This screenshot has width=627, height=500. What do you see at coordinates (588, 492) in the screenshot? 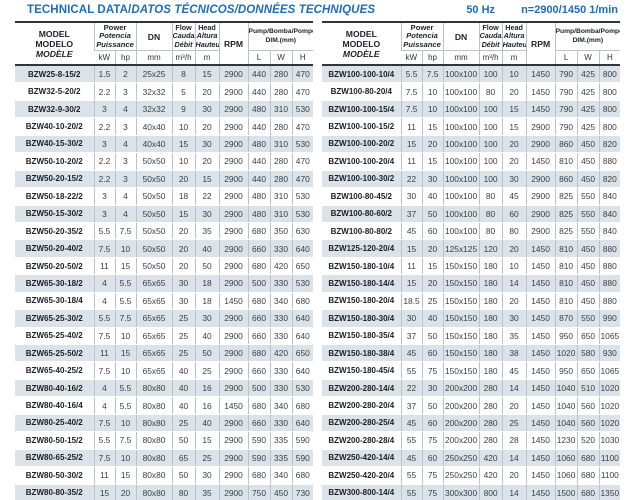
I see `value-cell: 680` at bounding box center [588, 492].